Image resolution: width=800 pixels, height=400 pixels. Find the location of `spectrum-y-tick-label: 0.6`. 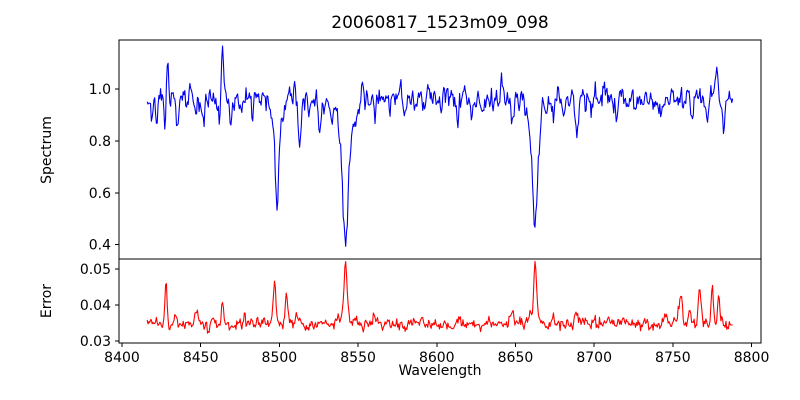

spectrum-y-tick-label: 0.6 is located at coordinates (100, 194).